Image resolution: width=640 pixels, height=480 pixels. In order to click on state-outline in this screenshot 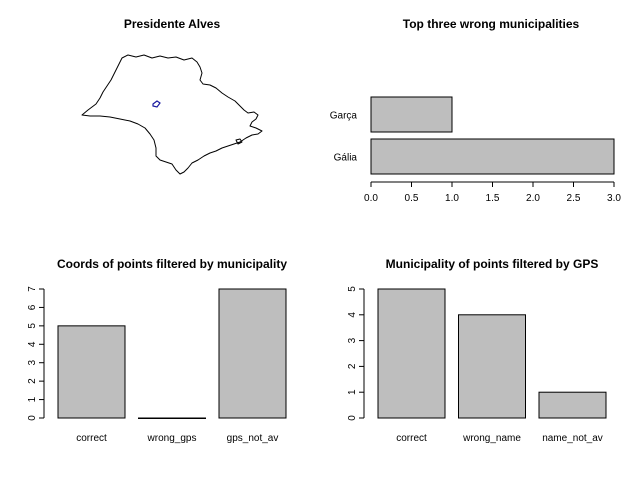, I will do `click(172, 114)`.